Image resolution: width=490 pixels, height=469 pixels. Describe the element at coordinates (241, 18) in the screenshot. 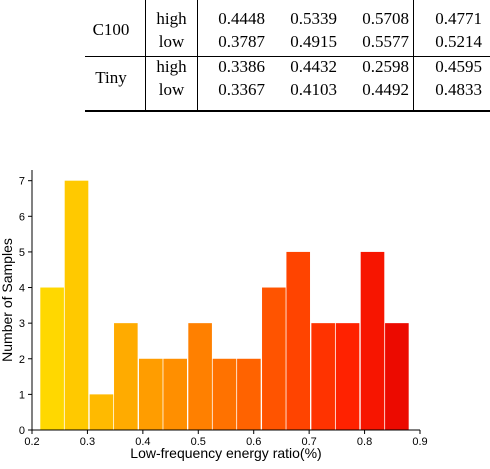

I see `table-cell: 0.4448` at that location.